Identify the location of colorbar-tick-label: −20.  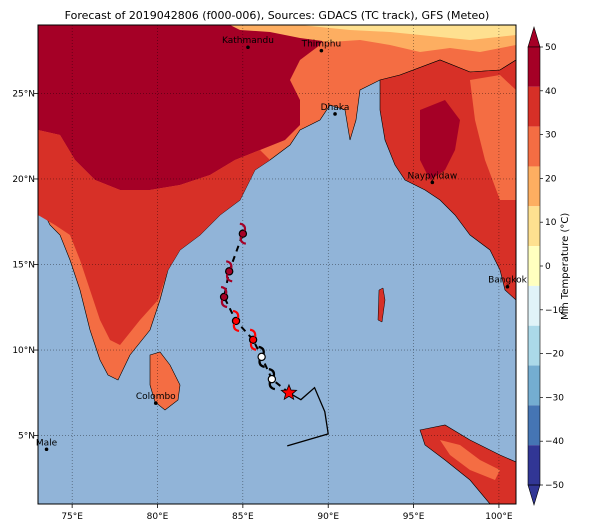
(554, 355).